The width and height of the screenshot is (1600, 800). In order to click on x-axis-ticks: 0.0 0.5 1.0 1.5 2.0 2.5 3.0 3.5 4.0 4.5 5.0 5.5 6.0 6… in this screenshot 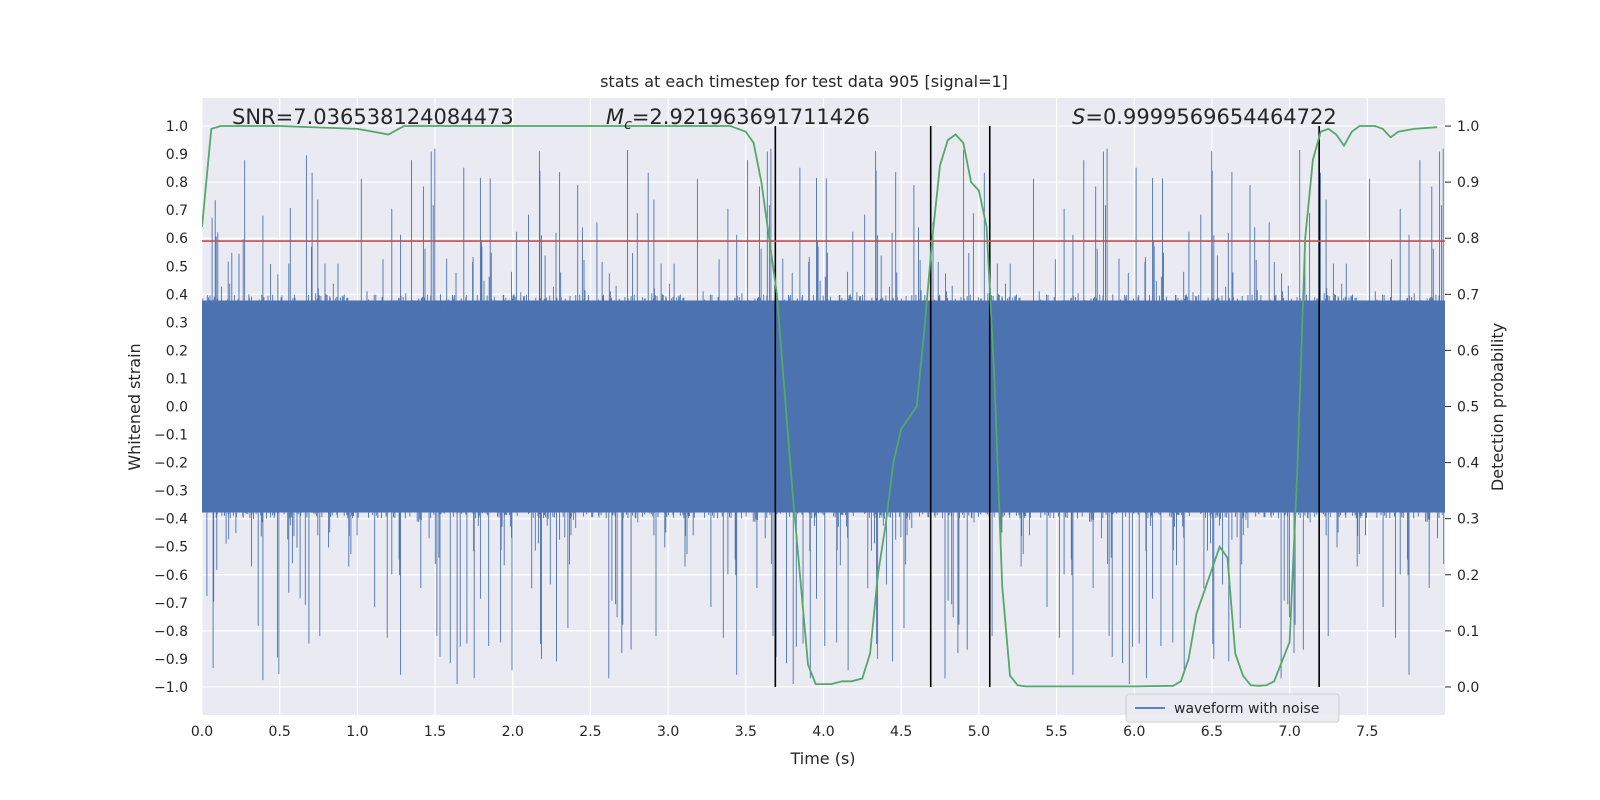, I will do `click(785, 732)`.